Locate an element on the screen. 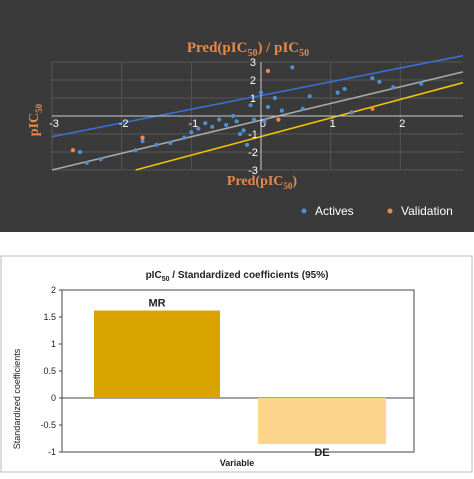 The height and width of the screenshot is (479, 474). scatter-y-tick-label: 3 is located at coordinates (253, 63).